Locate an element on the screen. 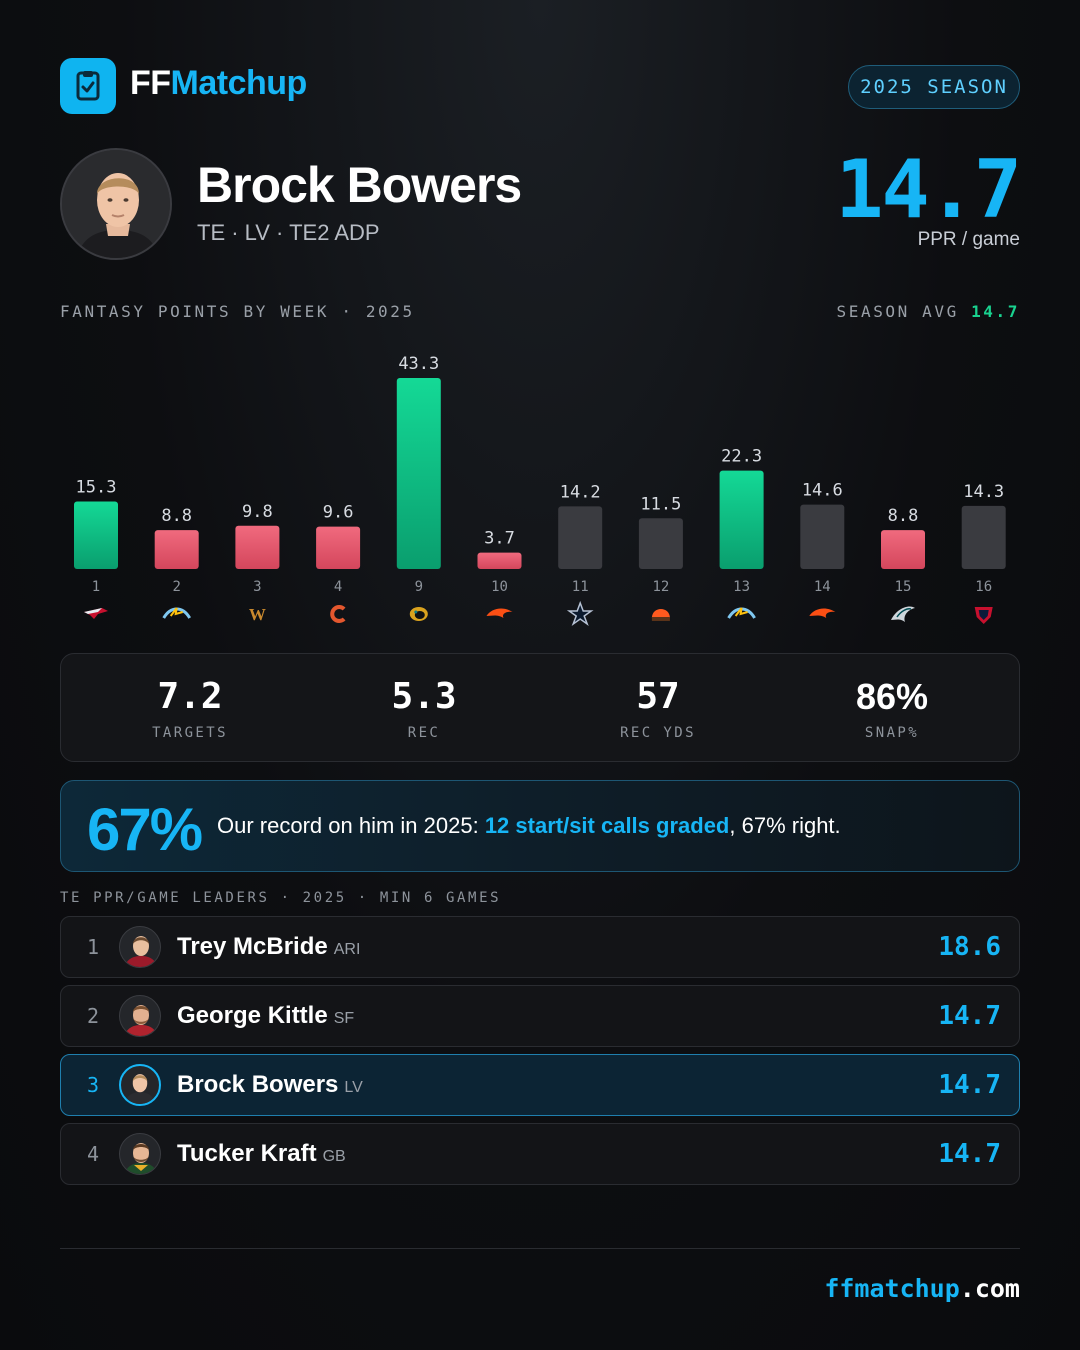 The height and width of the screenshot is (1350, 1080). stat-label: TARGETS is located at coordinates (190, 733).